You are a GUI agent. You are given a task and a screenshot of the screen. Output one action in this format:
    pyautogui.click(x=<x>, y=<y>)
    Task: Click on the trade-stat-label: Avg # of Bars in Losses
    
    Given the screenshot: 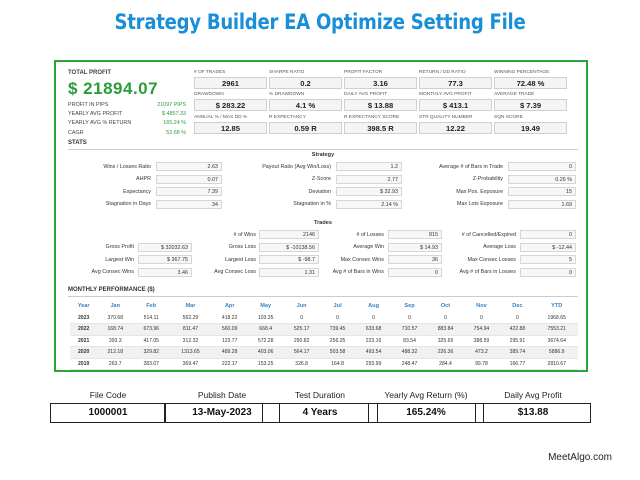 What is the action you would take?
    pyautogui.click(x=487, y=272)
    